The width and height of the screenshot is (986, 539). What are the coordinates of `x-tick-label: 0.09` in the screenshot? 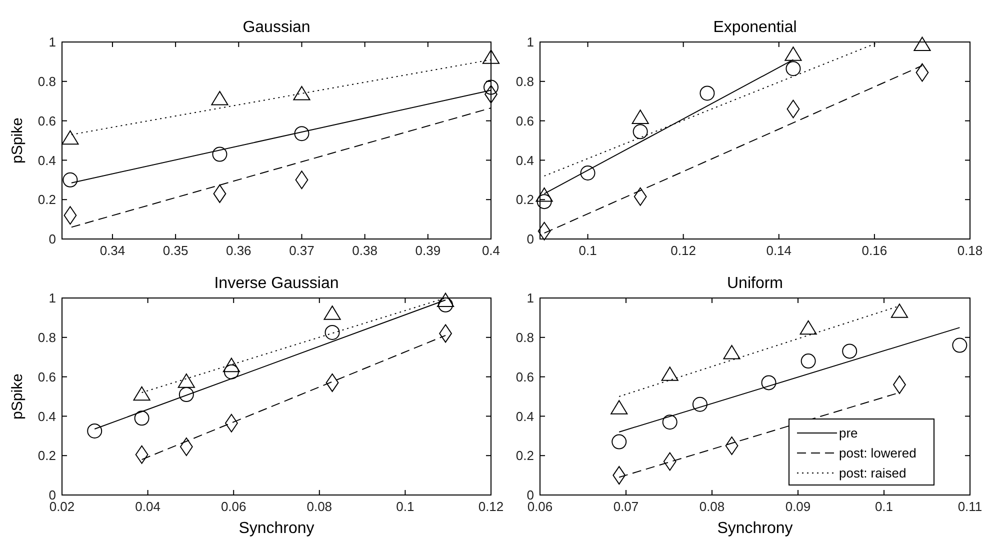 It's located at (798, 506).